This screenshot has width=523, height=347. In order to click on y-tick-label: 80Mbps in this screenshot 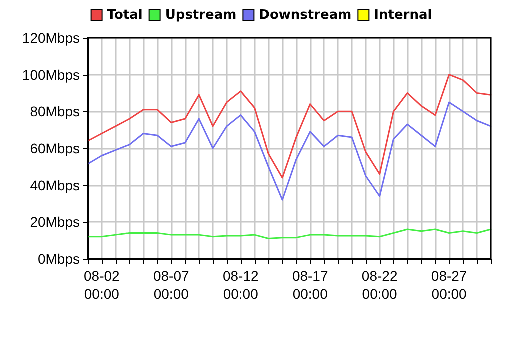, I will do `click(55, 112)`.